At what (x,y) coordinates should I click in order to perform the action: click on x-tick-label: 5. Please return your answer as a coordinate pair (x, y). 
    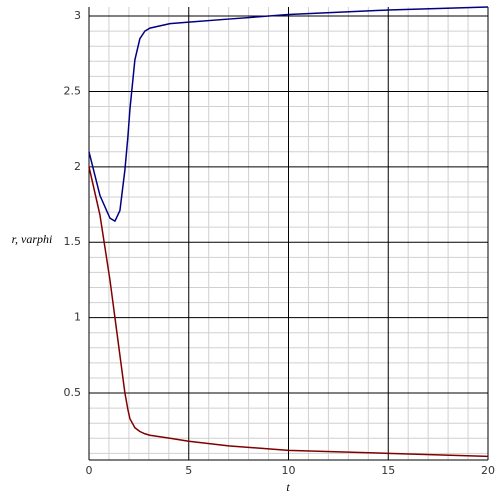
    Looking at the image, I should click on (188, 470).